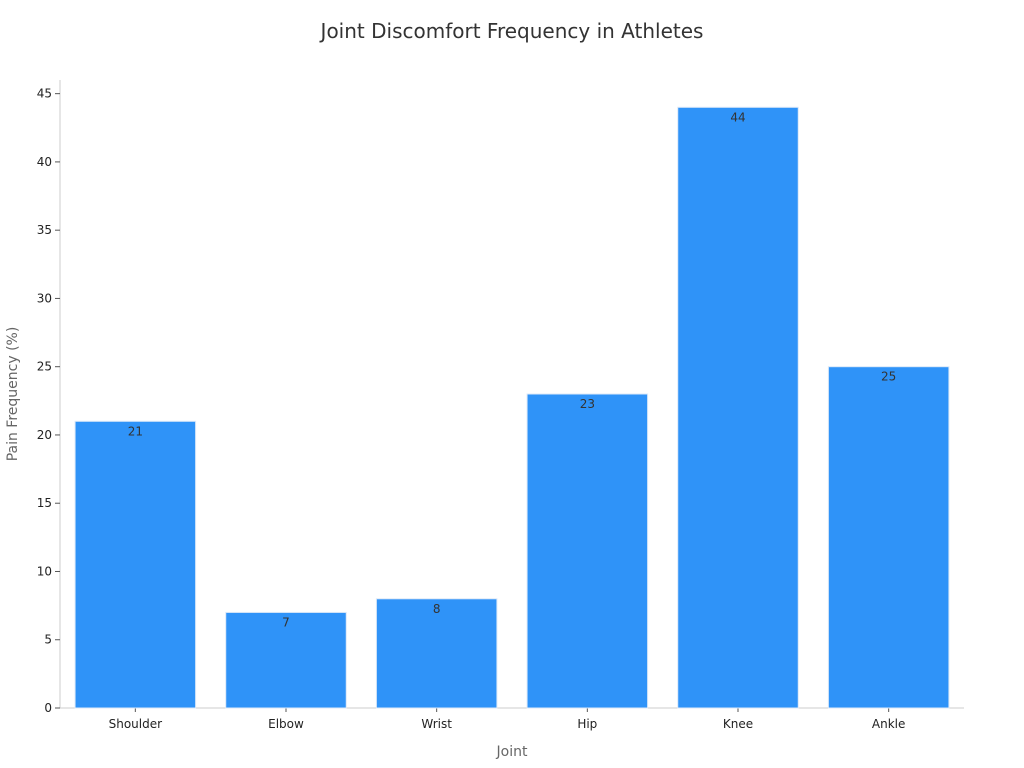 The width and height of the screenshot is (1024, 768). What do you see at coordinates (737, 117) in the screenshot?
I see `data-label: 44` at bounding box center [737, 117].